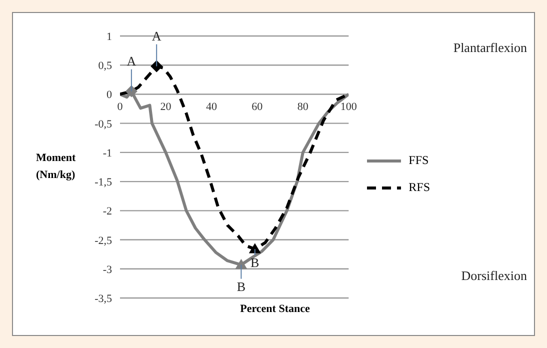 The height and width of the screenshot is (348, 547). What do you see at coordinates (103, 240) in the screenshot?
I see `y-tick-label: -2,5` at bounding box center [103, 240].